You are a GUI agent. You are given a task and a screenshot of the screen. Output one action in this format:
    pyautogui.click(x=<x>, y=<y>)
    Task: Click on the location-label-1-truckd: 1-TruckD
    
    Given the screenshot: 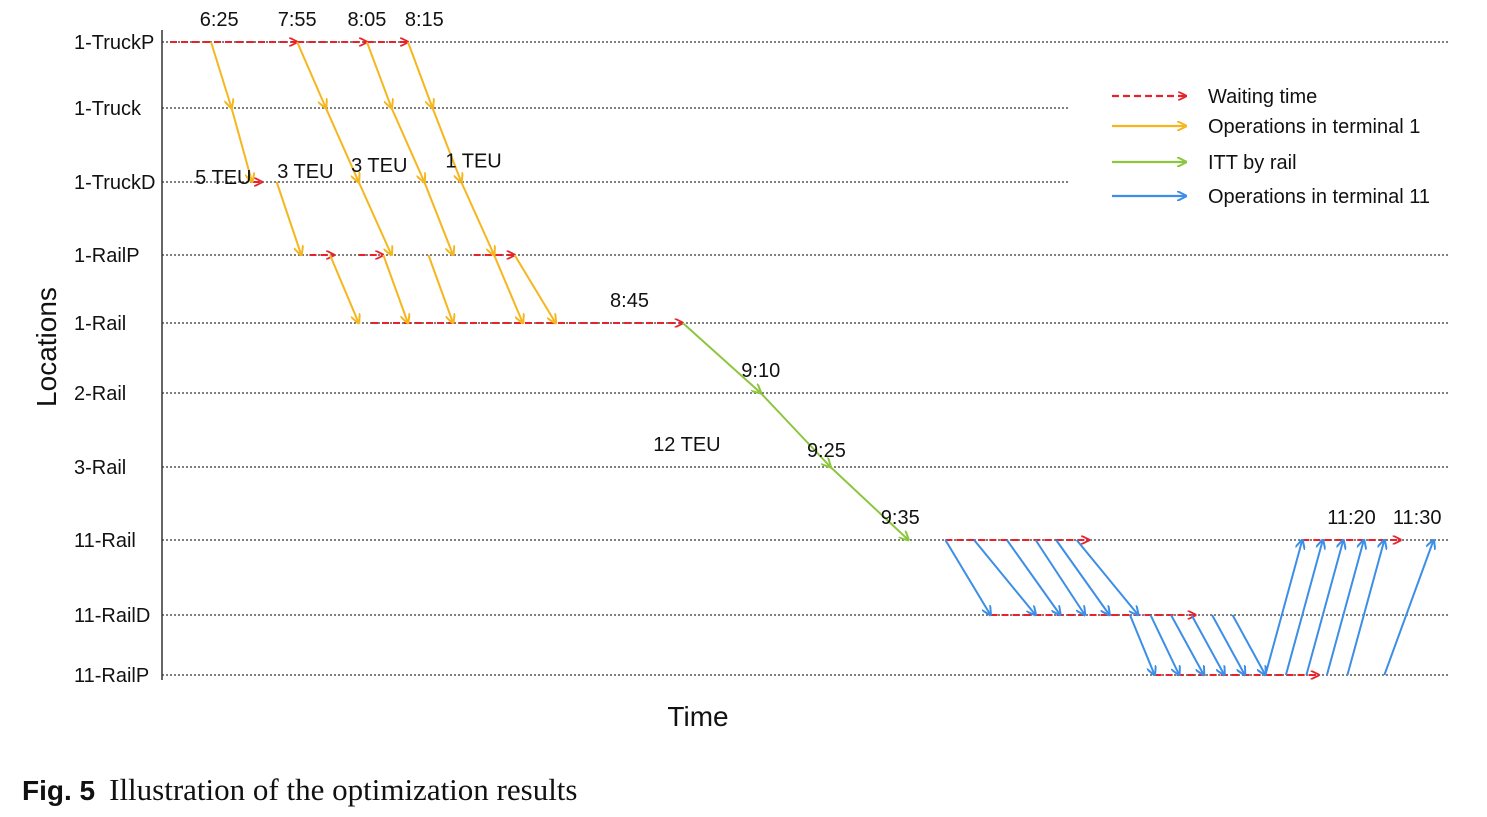 What is the action you would take?
    pyautogui.click(x=114, y=183)
    